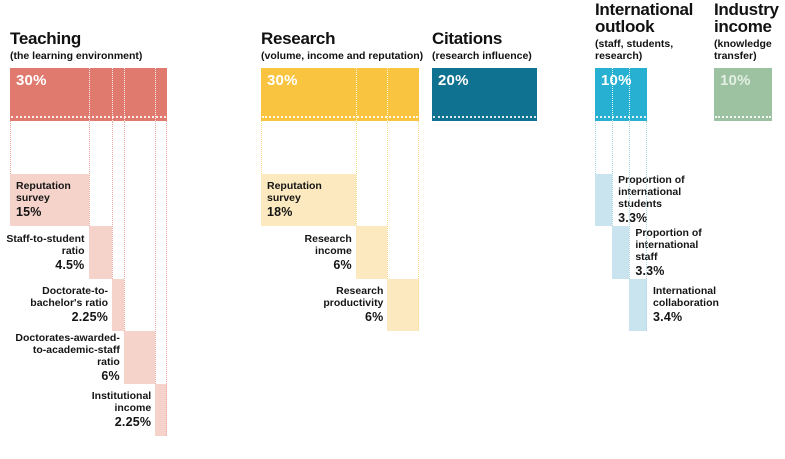 The width and height of the screenshot is (785, 459). What do you see at coordinates (453, 80) in the screenshot?
I see `weight-bar-value: 20%` at bounding box center [453, 80].